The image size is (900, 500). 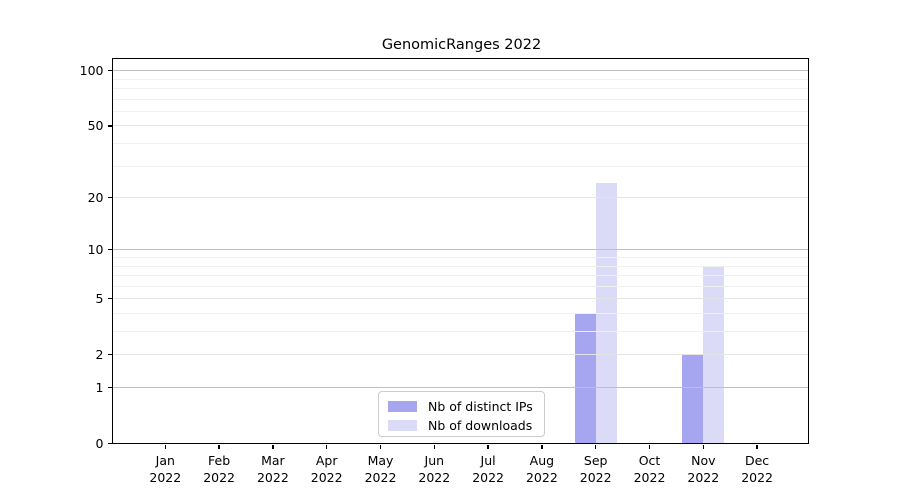 I want to click on x-tick-label: Jun 2022, so click(x=434, y=468).